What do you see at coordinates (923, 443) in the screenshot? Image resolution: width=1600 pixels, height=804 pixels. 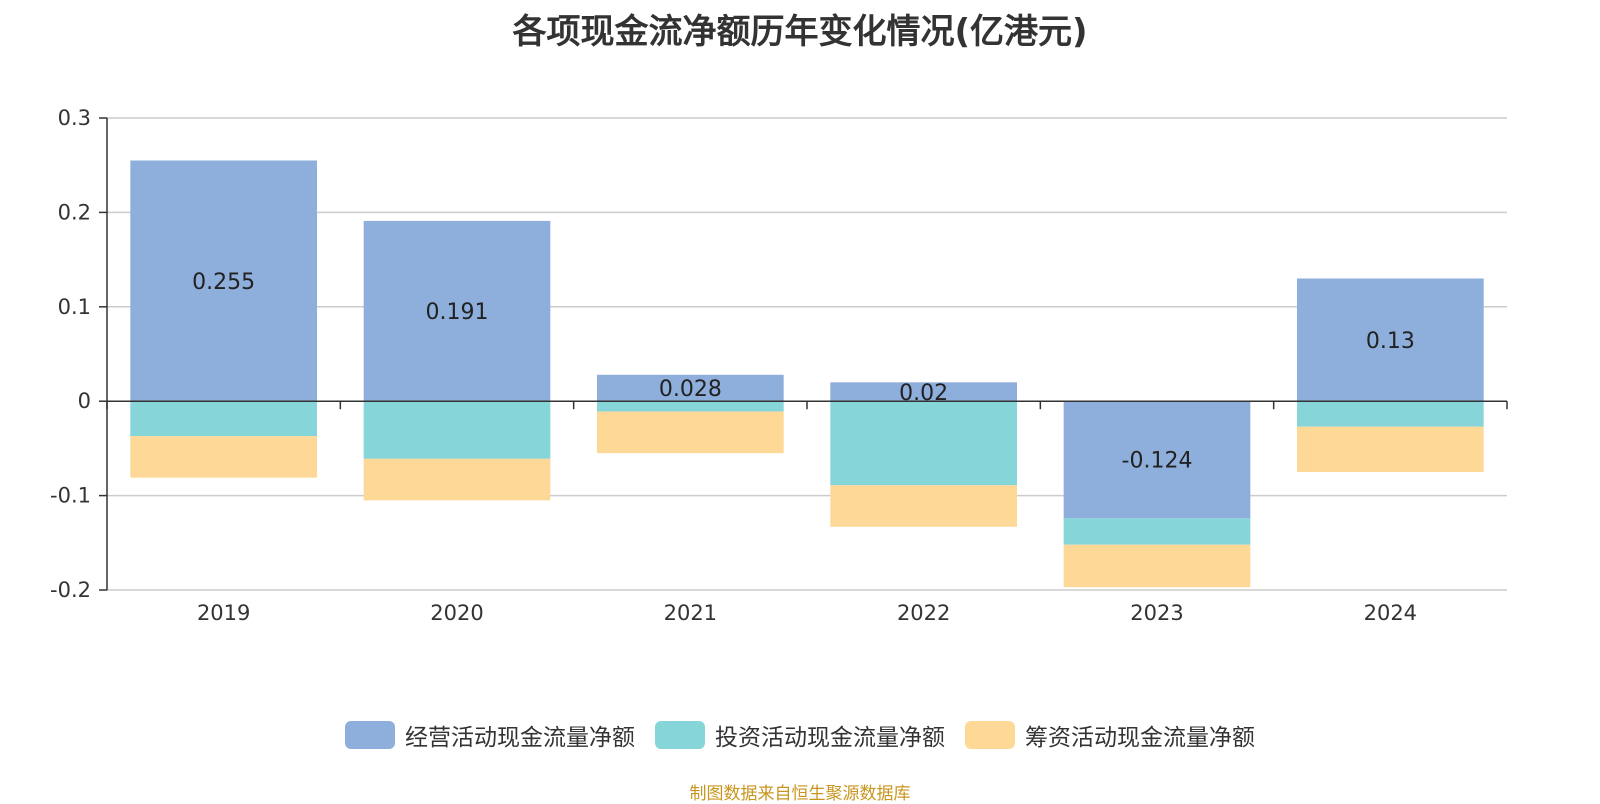 I see `bar-investing-2022` at bounding box center [923, 443].